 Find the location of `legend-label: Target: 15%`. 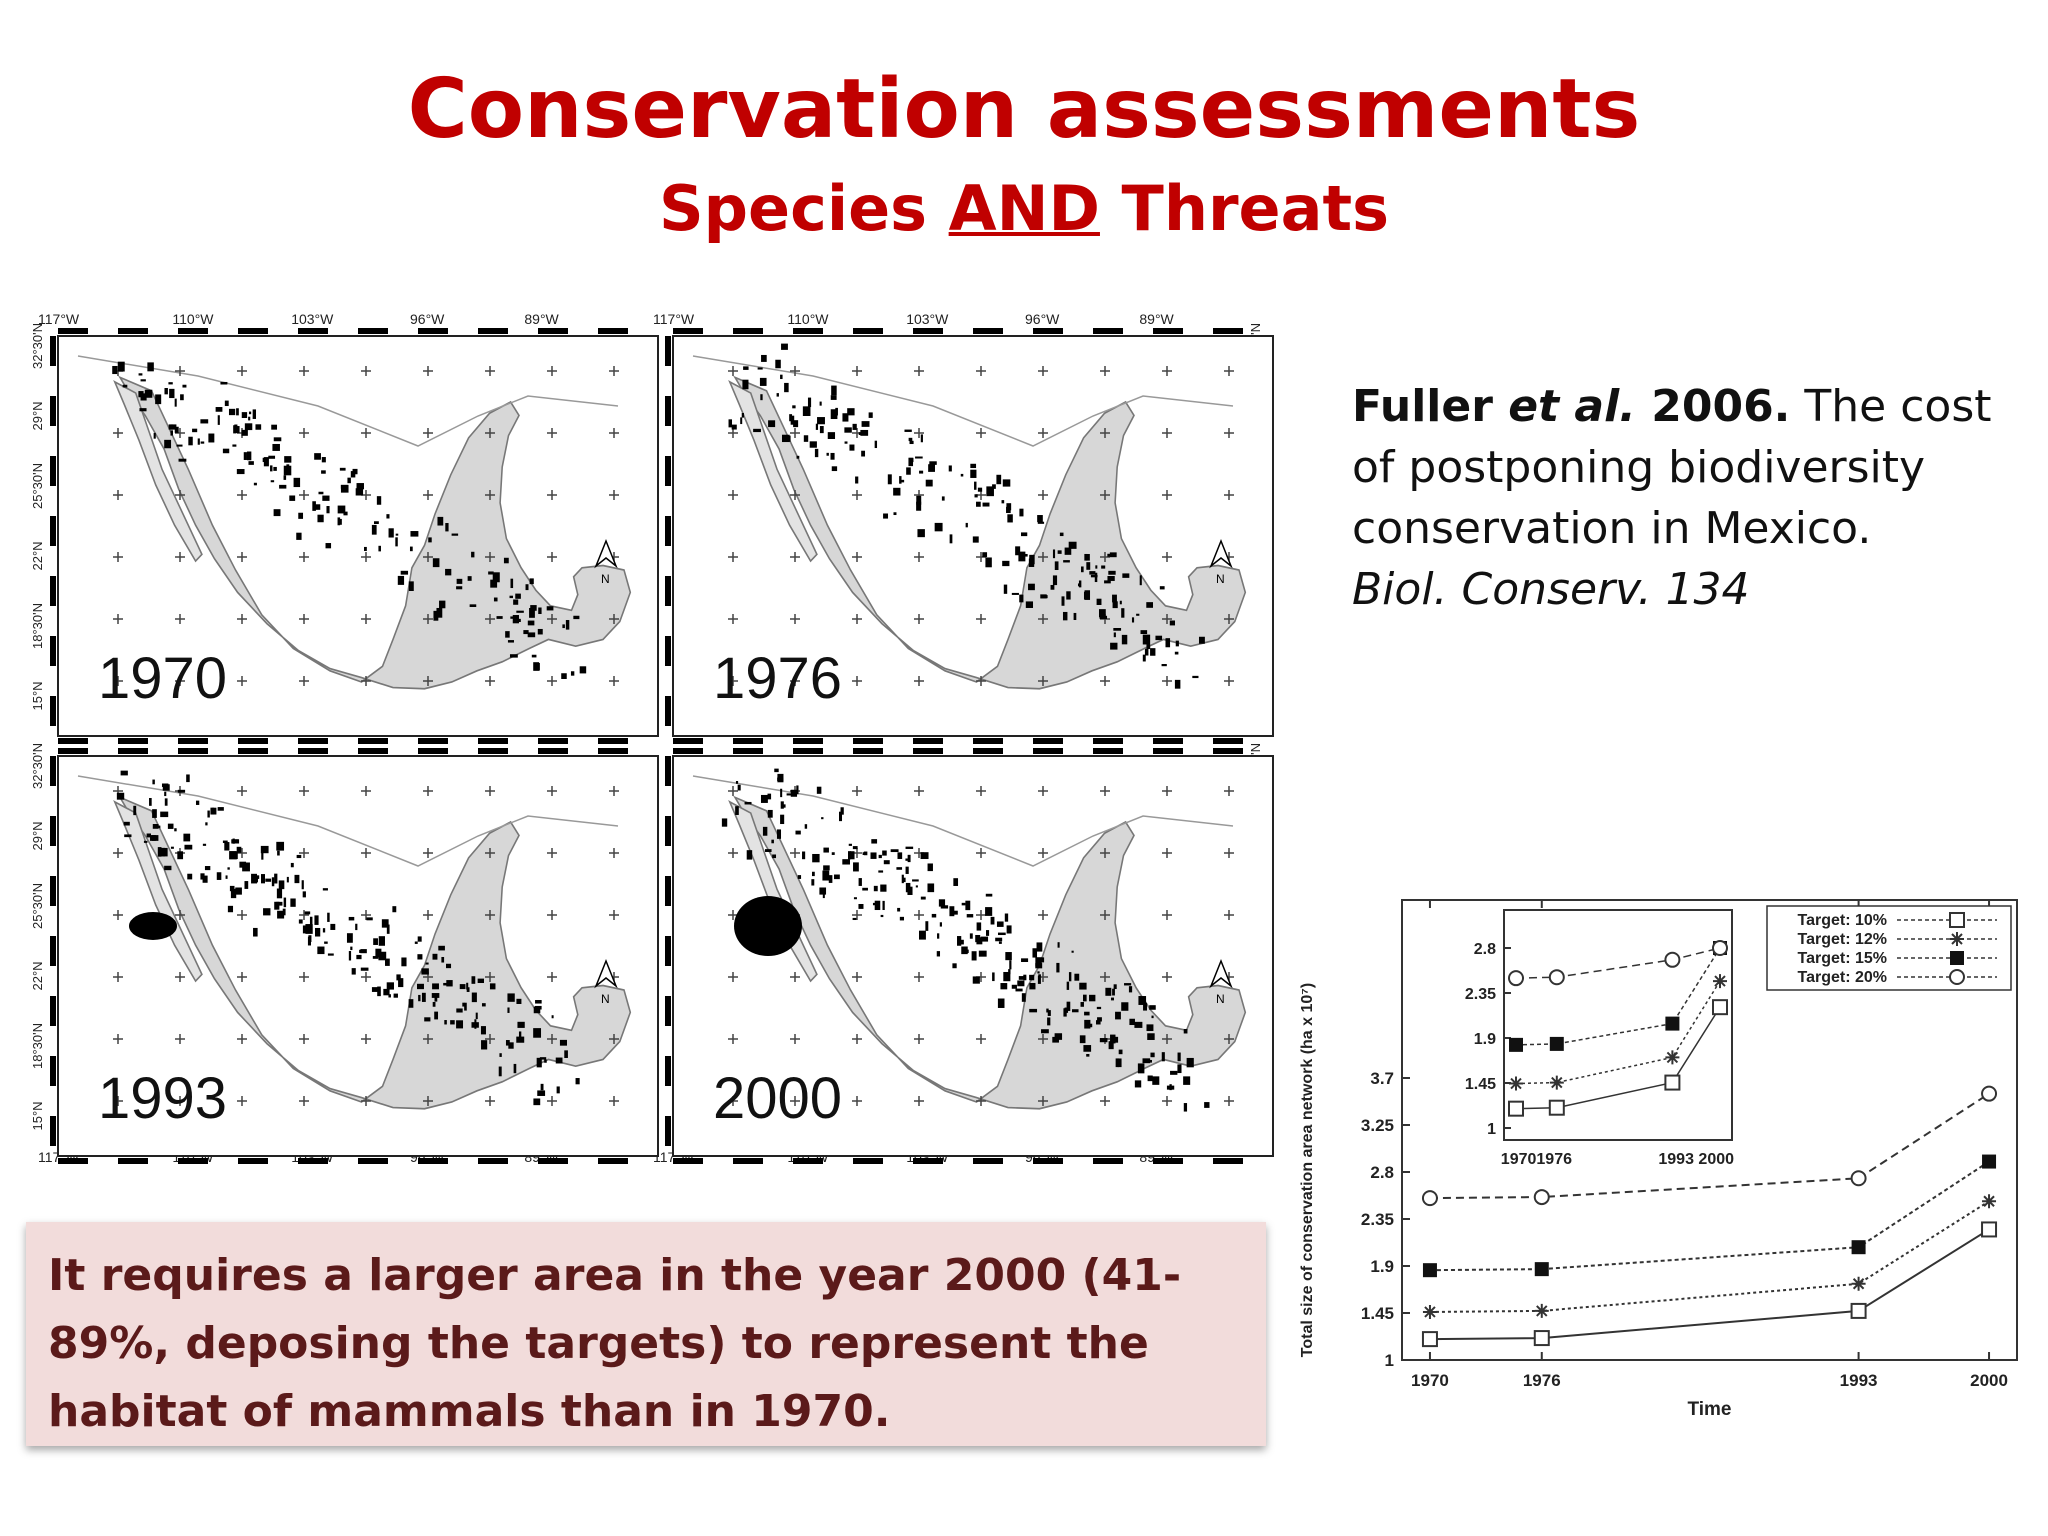

legend-label: Target: 15% is located at coordinates (1842, 958).